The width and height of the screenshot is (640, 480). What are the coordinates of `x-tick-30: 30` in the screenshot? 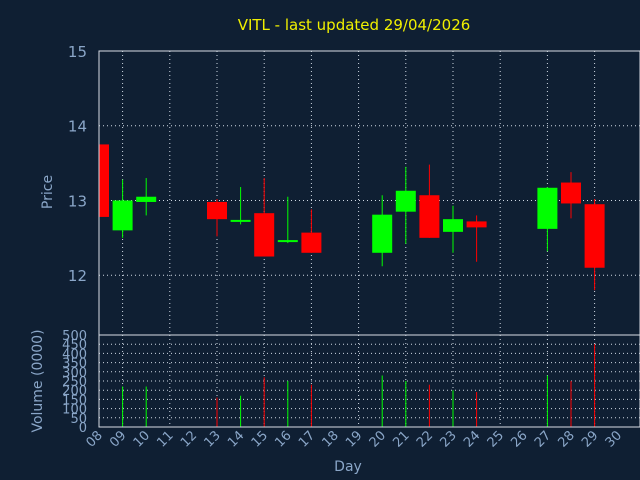 It's located at (614, 439).